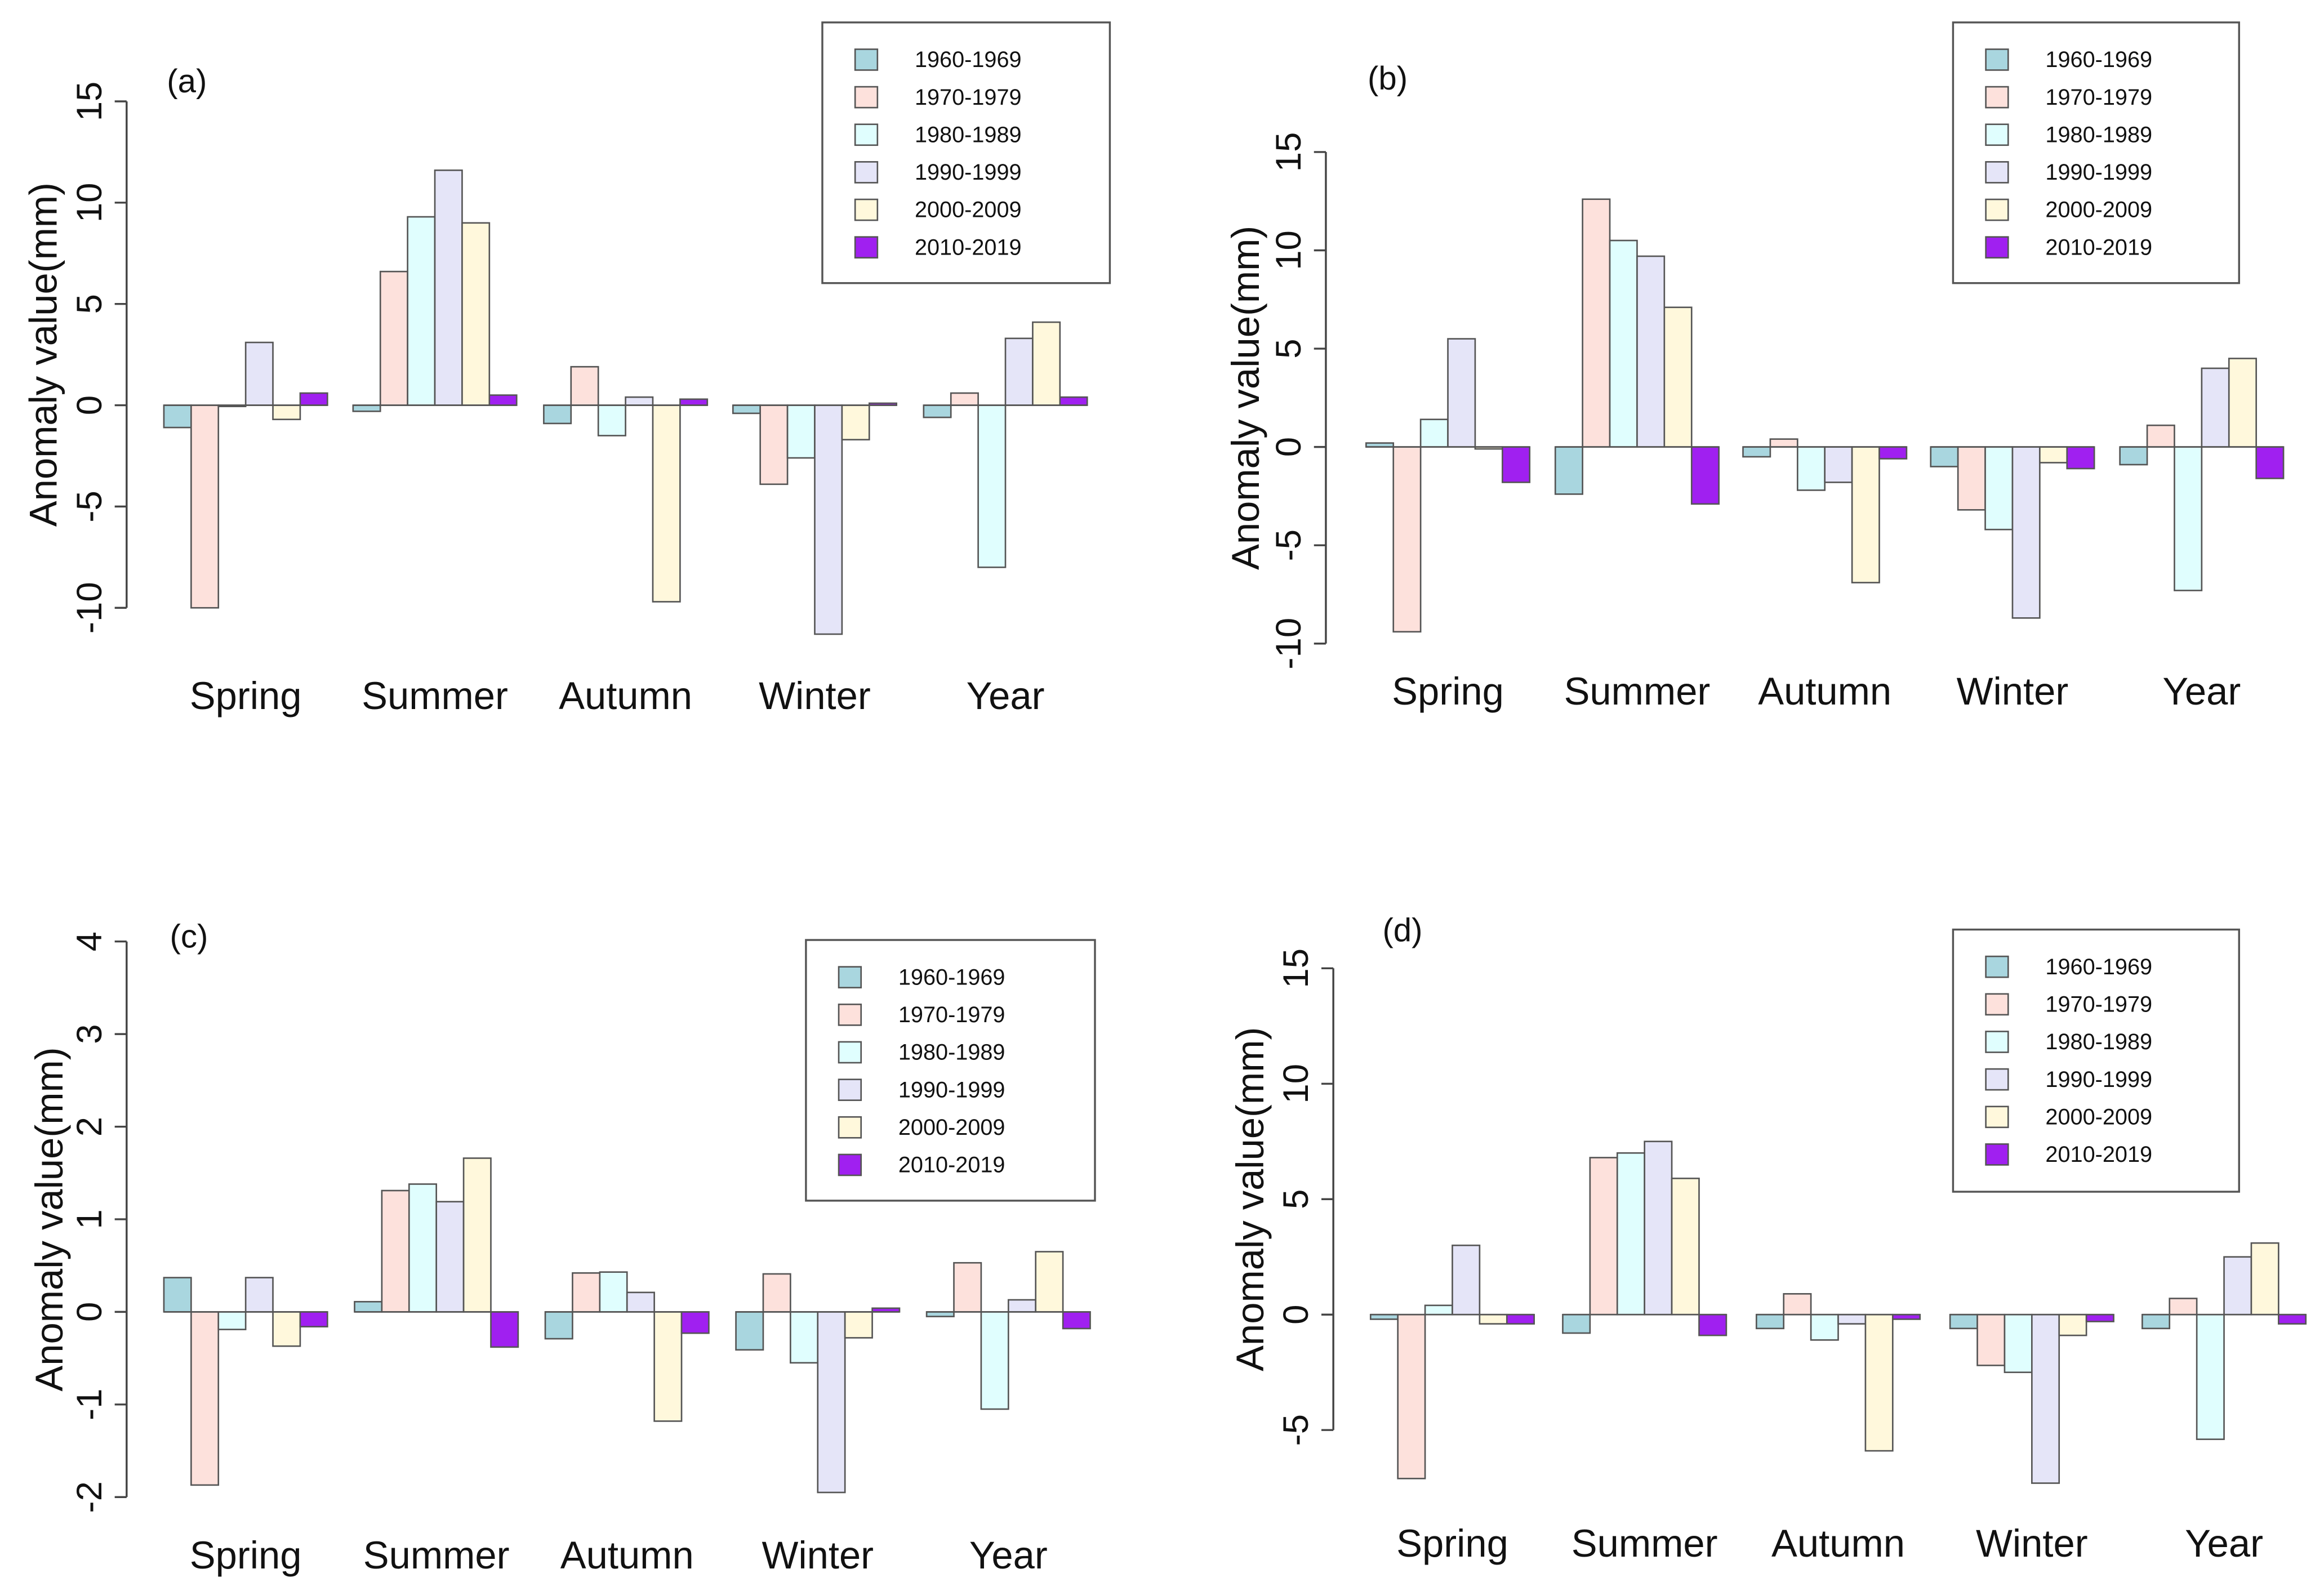 Image resolution: width=2324 pixels, height=1591 pixels. What do you see at coordinates (832, 1402) in the screenshot?
I see `bar-winter-1990-1999` at bounding box center [832, 1402].